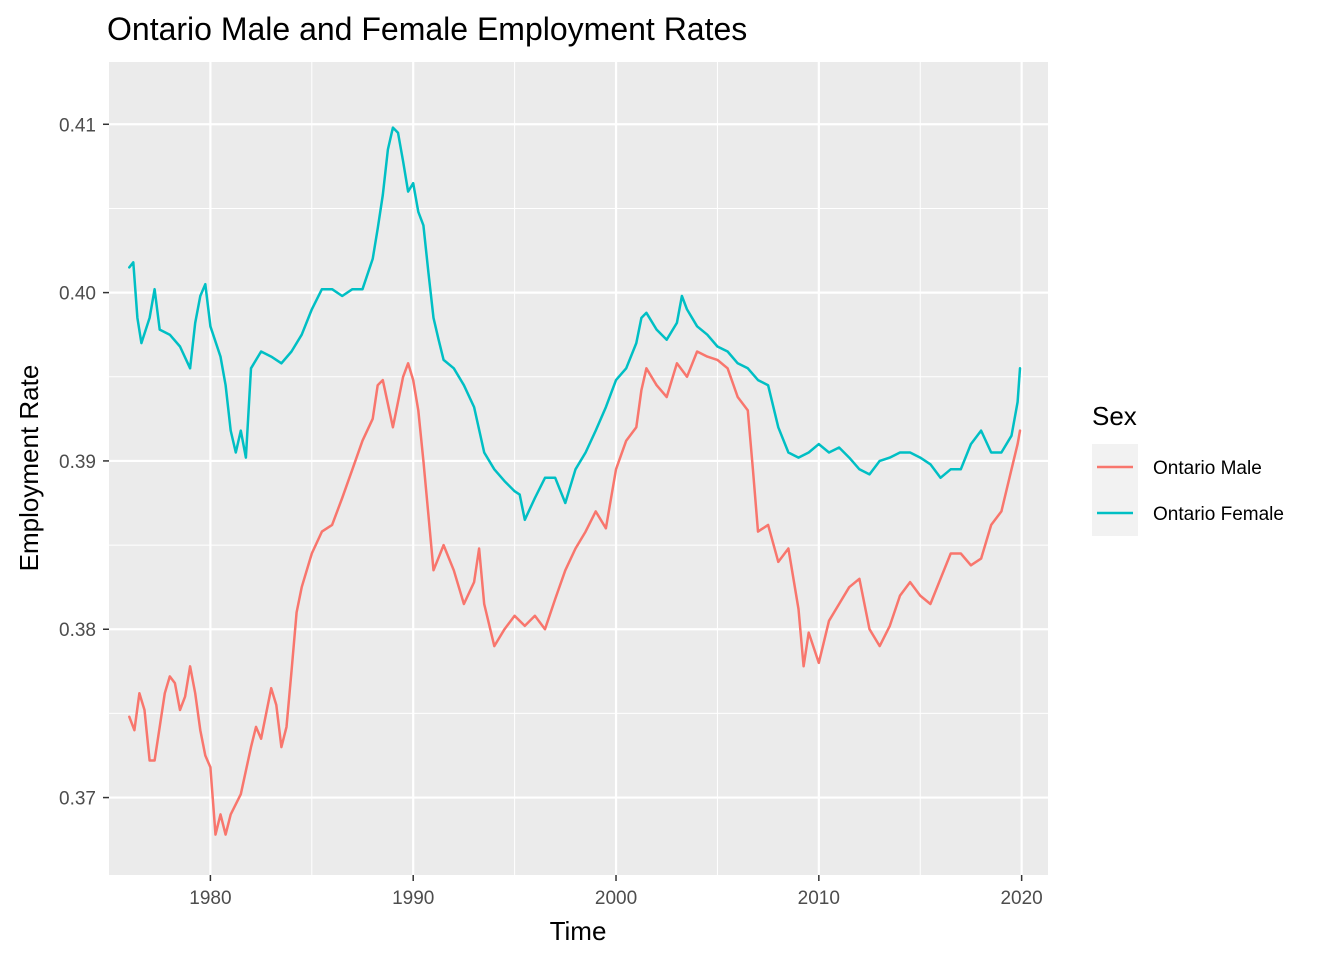 The width and height of the screenshot is (1344, 960). I want to click on y-tick-label: 0.40, so click(77, 294).